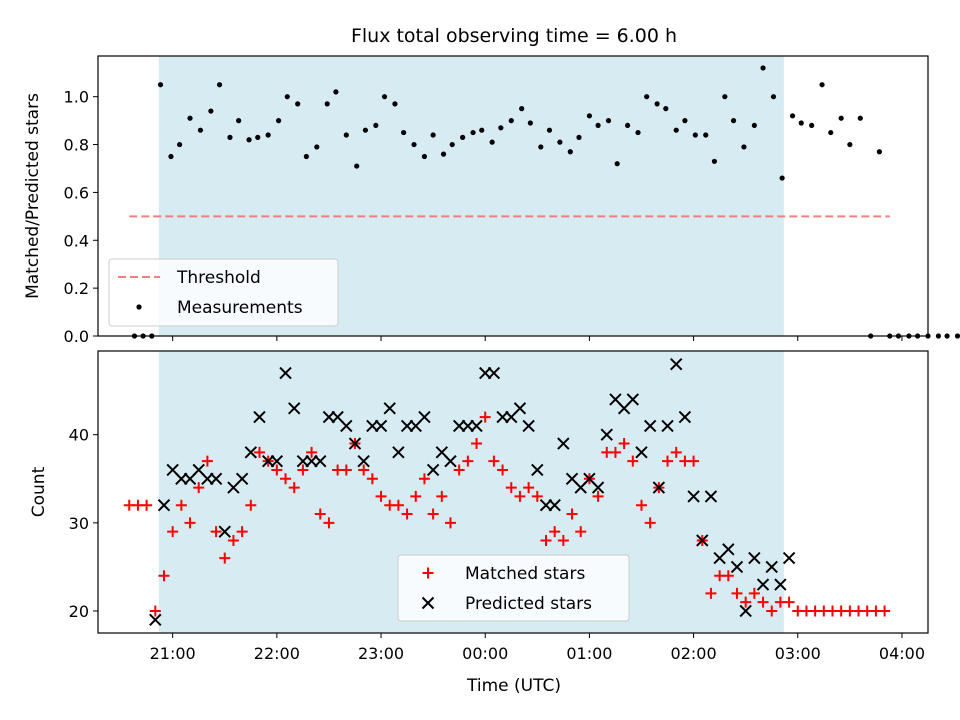 This screenshot has height=720, width=960. What do you see at coordinates (39, 491) in the screenshot?
I see `bottom-y-axis-label: Count` at bounding box center [39, 491].